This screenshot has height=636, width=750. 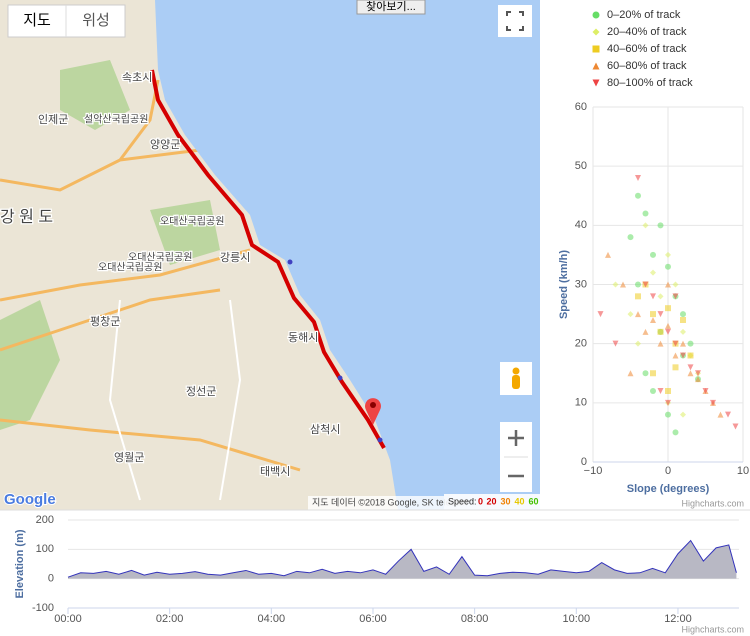 I want to click on place-label: 태백시, so click(x=275, y=471).